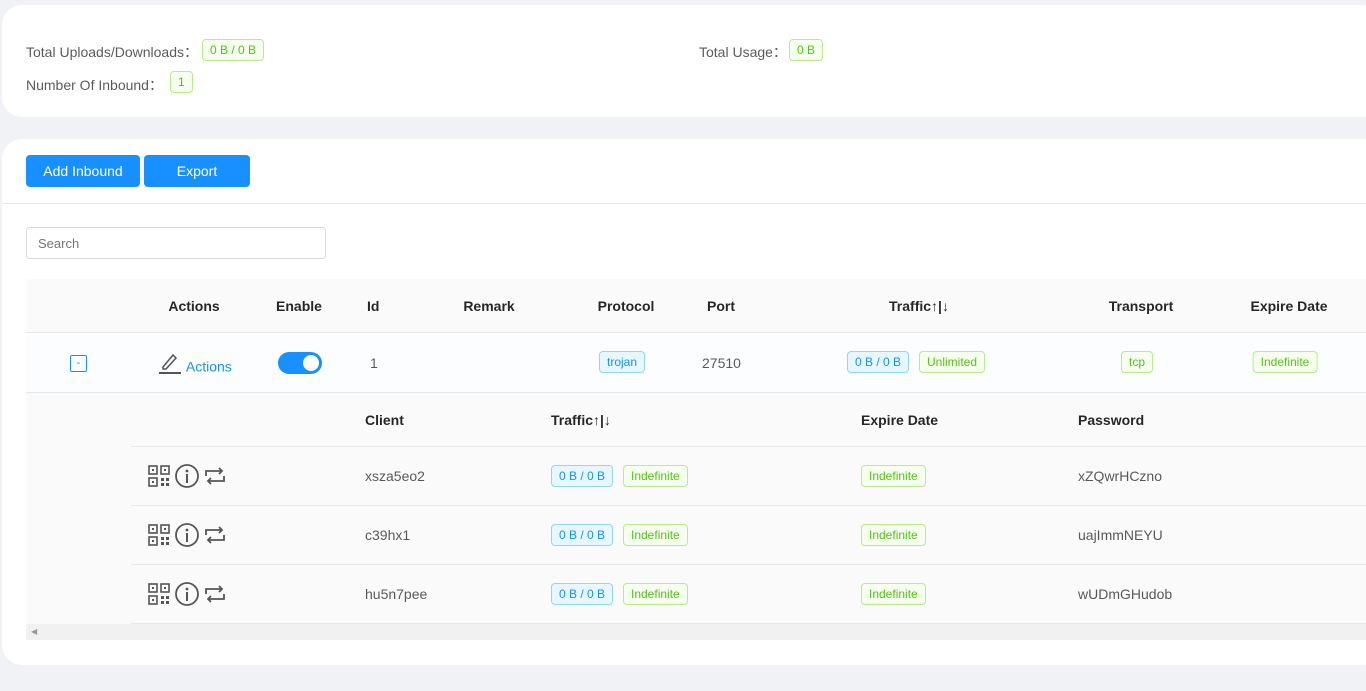 The width and height of the screenshot is (1366, 691). What do you see at coordinates (197, 183) in the screenshot?
I see `export-links-button: Export Links` at bounding box center [197, 183].